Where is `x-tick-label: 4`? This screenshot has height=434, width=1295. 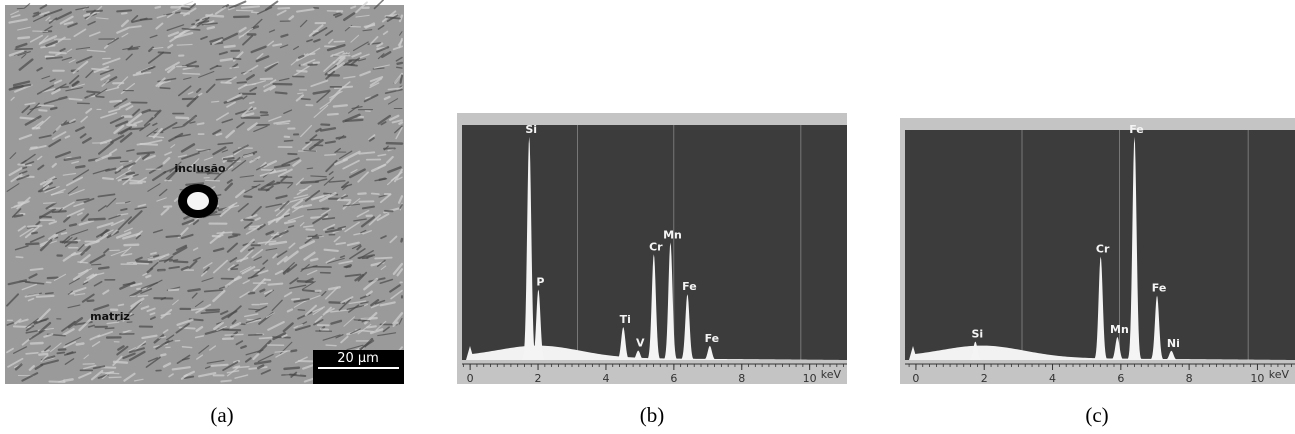
x-tick-label: 4 is located at coordinates (1052, 378).